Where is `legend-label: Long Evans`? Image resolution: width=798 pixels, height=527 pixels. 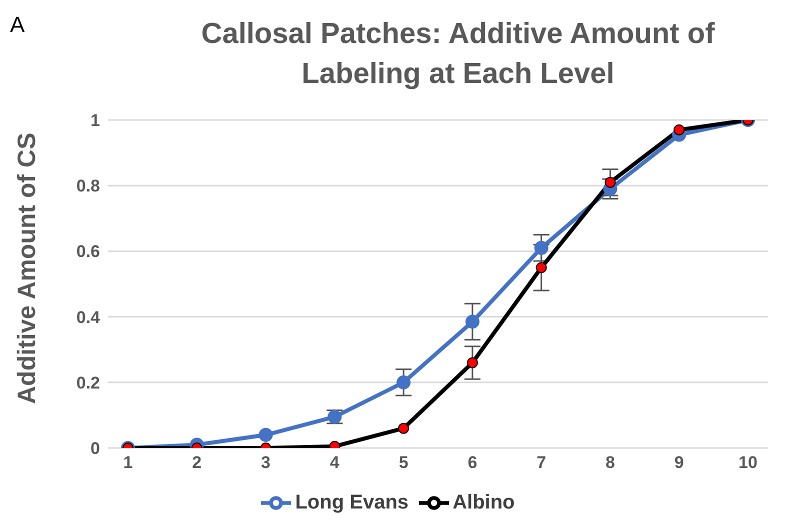 legend-label: Long Evans is located at coordinates (352, 502).